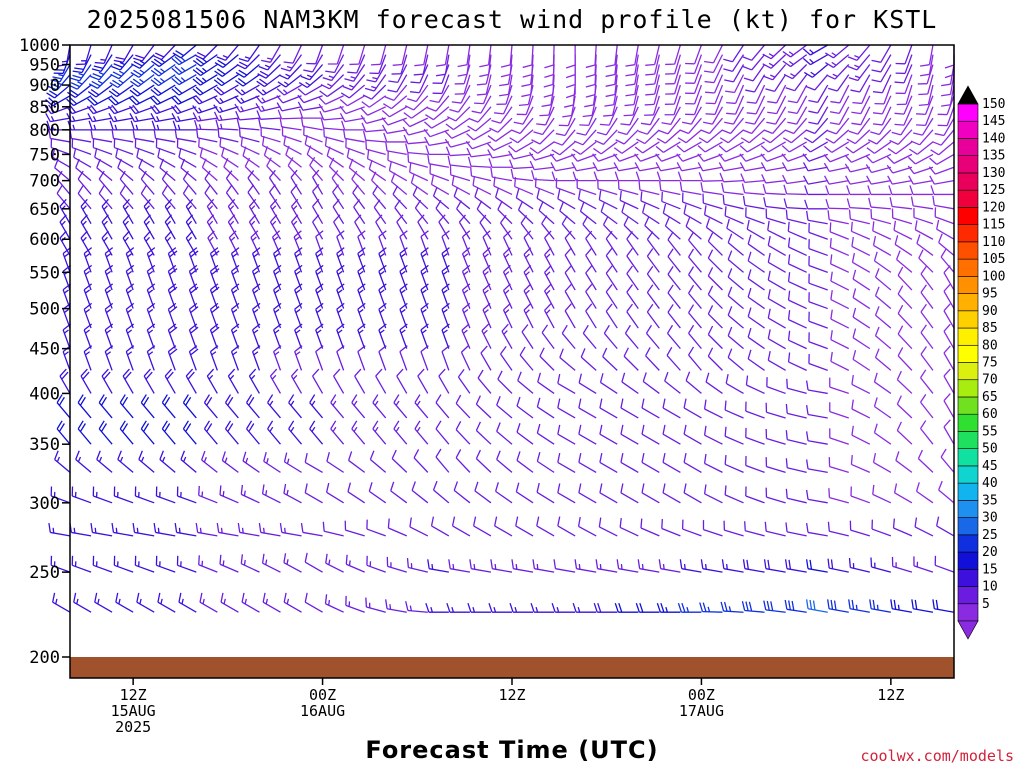  I want to click on credit-text: coolwx.com/models, so click(937, 756).